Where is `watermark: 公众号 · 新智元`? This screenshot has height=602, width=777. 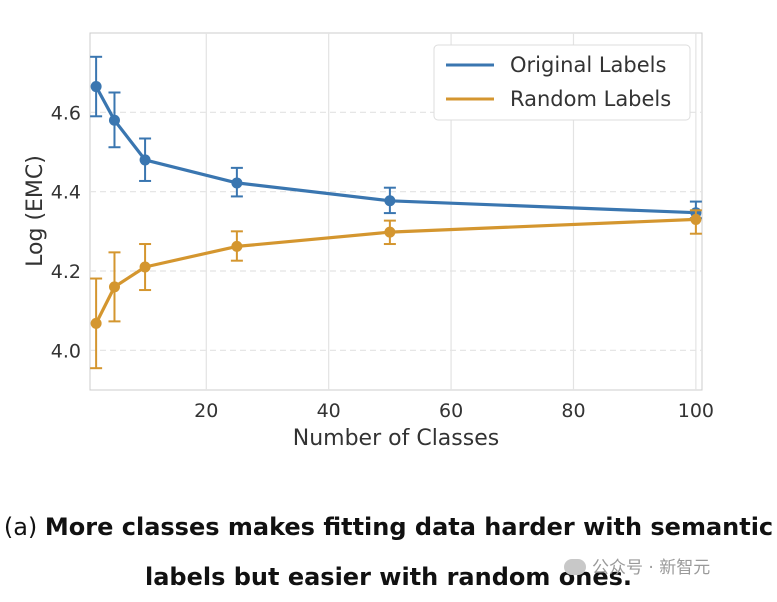 watermark: 公众号 · 新智元 is located at coordinates (637, 565).